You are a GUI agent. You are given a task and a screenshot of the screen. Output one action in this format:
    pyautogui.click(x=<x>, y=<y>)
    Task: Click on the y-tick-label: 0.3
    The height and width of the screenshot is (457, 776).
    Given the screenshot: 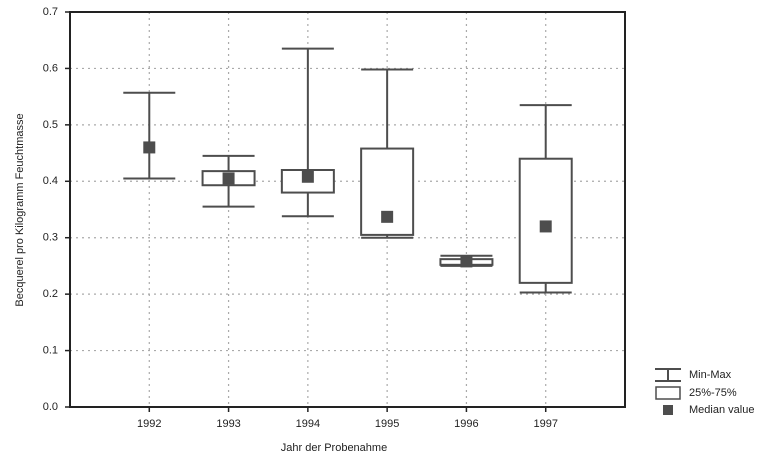 What is the action you would take?
    pyautogui.click(x=50, y=238)
    